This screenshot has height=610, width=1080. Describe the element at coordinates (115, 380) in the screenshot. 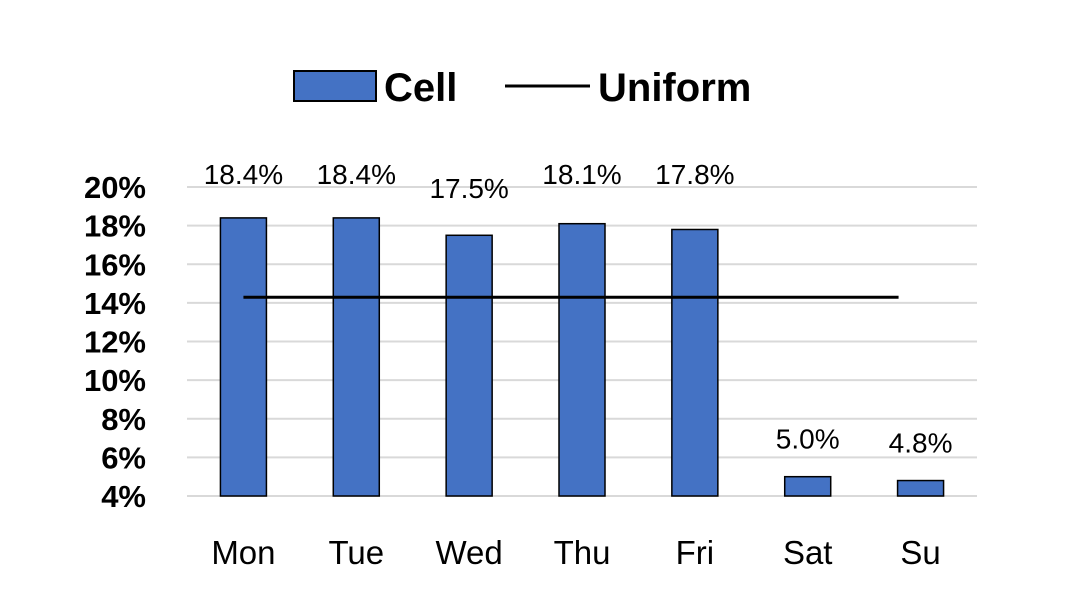

I see `y-tick-label: 10%` at that location.